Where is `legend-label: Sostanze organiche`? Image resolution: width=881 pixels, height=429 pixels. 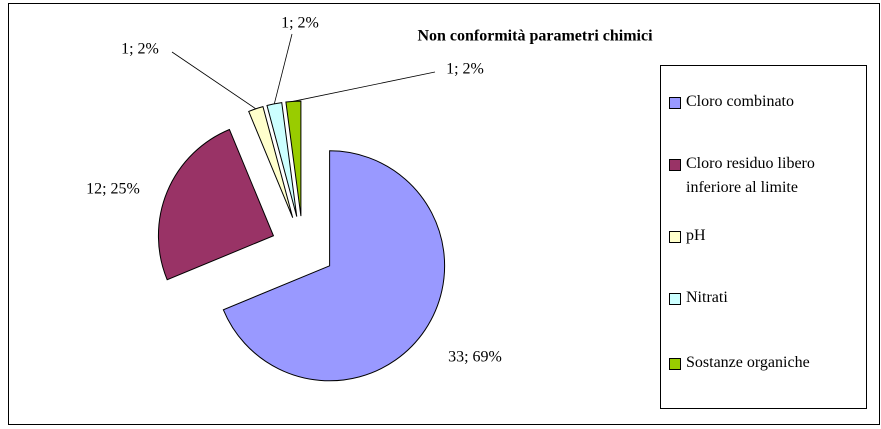 legend-label: Sostanze organiche is located at coordinates (748, 362).